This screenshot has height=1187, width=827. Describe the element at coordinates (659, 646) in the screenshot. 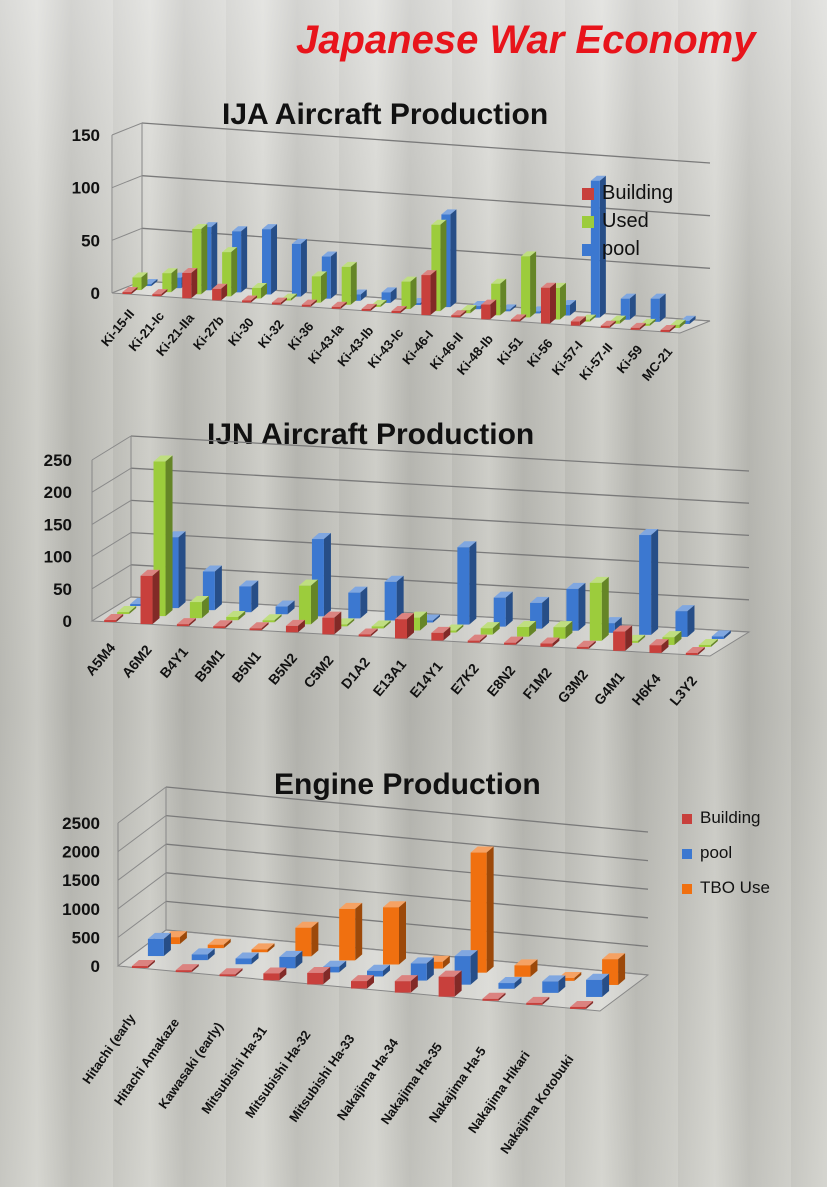

I see `bar-building-h6k4` at that location.